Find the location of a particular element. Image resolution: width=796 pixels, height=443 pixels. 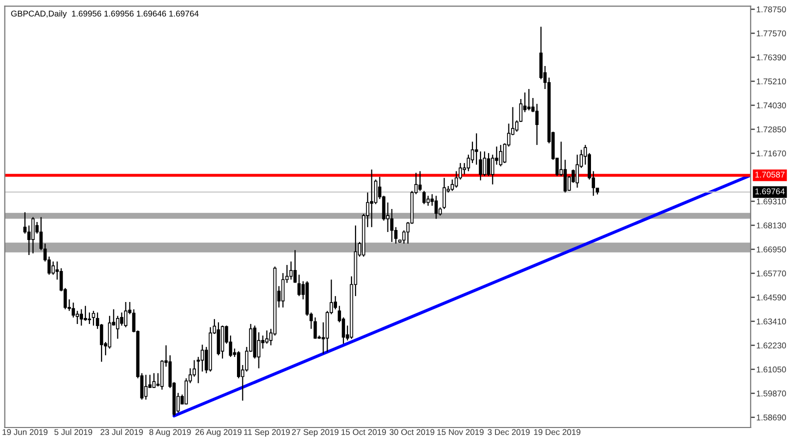

y-tick-label: 1.75210 is located at coordinates (771, 81).